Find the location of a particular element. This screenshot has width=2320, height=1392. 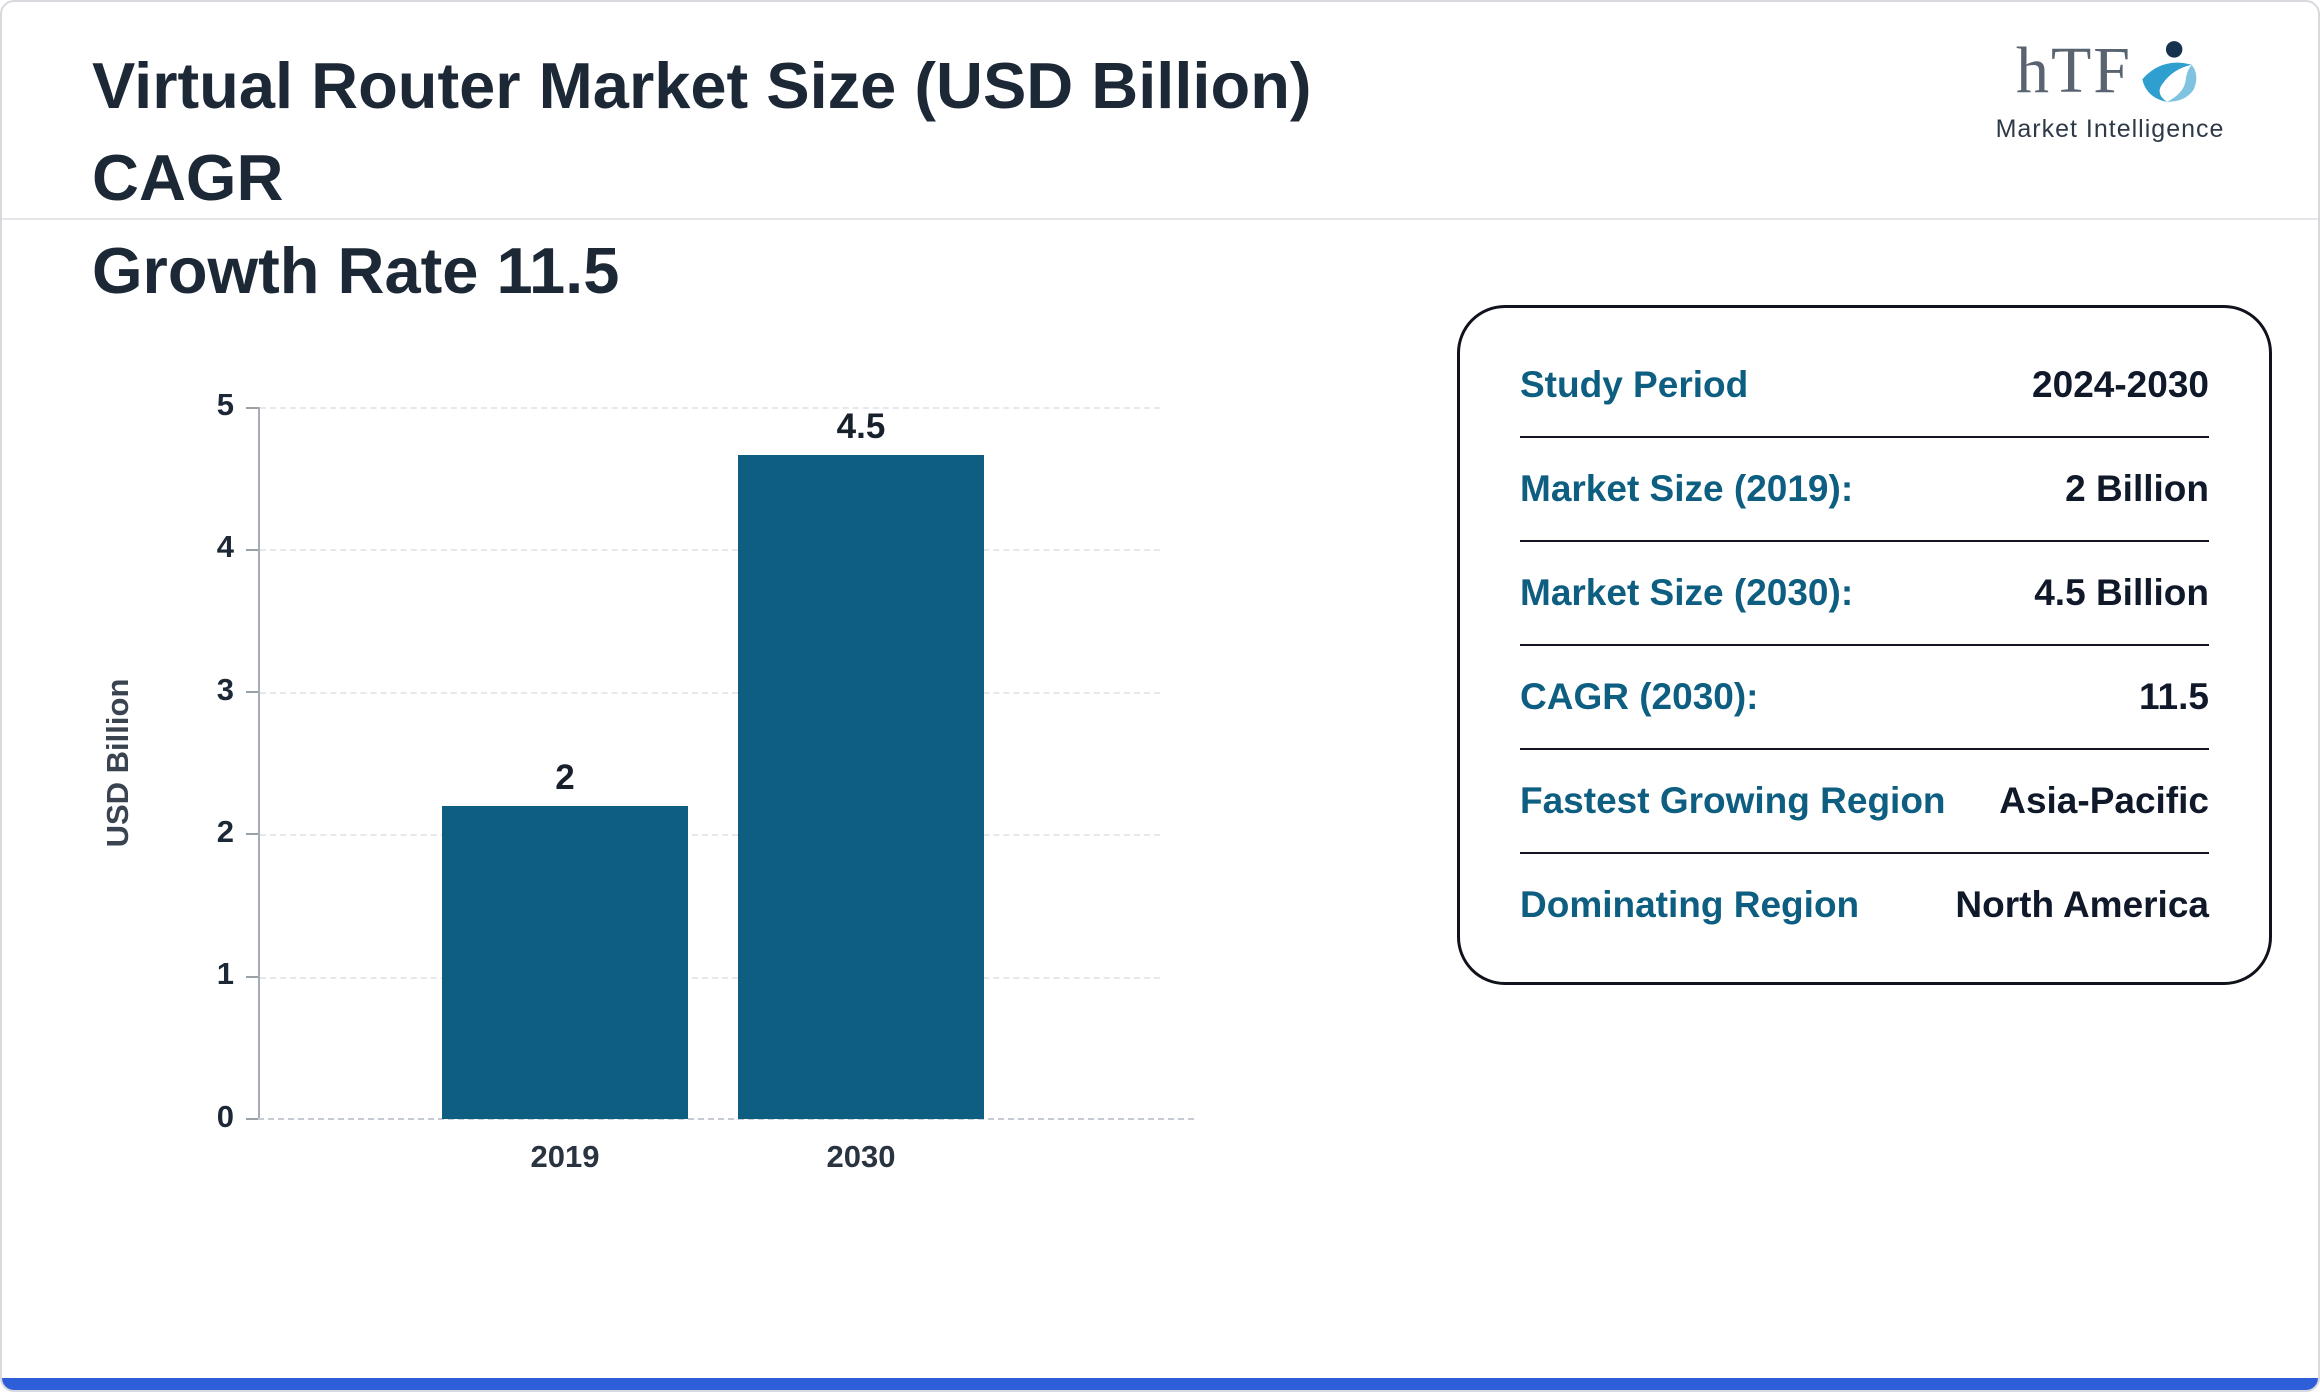

summary-row-label: Study Period is located at coordinates (1634, 384).